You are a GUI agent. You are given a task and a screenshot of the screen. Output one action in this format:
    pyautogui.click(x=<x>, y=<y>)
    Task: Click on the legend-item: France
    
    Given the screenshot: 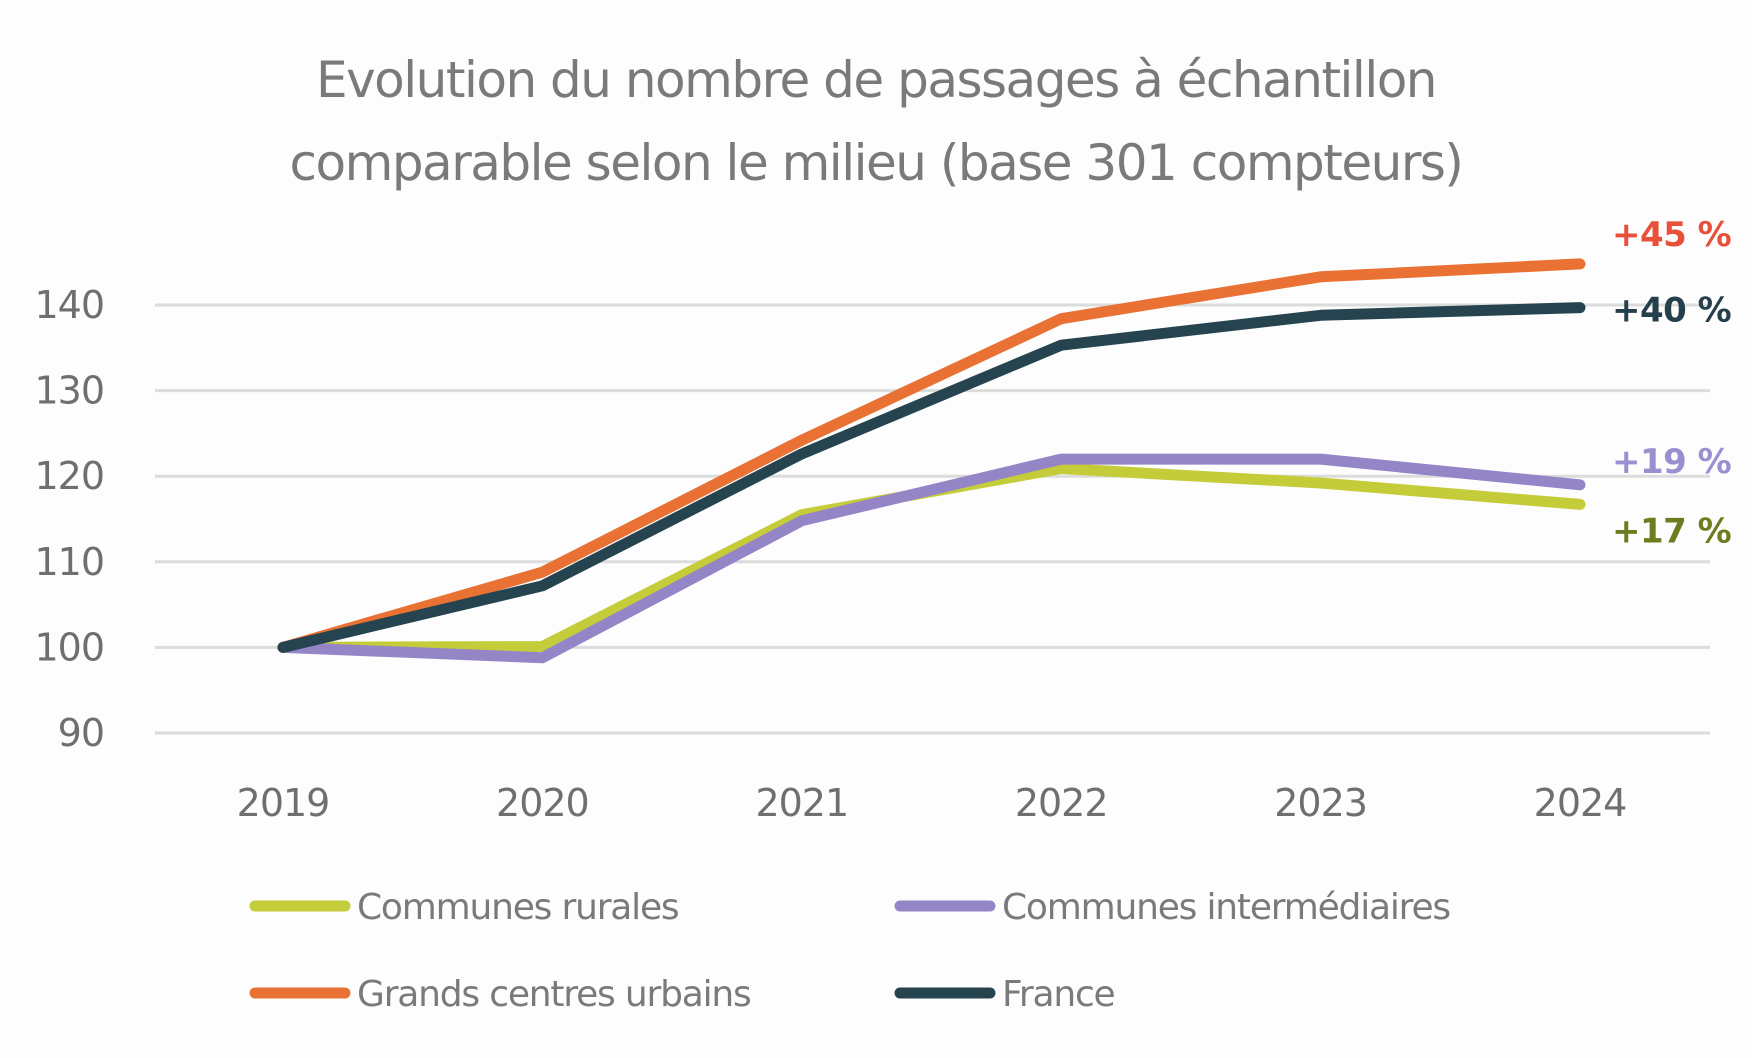 What is the action you would take?
    pyautogui.click(x=1005, y=994)
    